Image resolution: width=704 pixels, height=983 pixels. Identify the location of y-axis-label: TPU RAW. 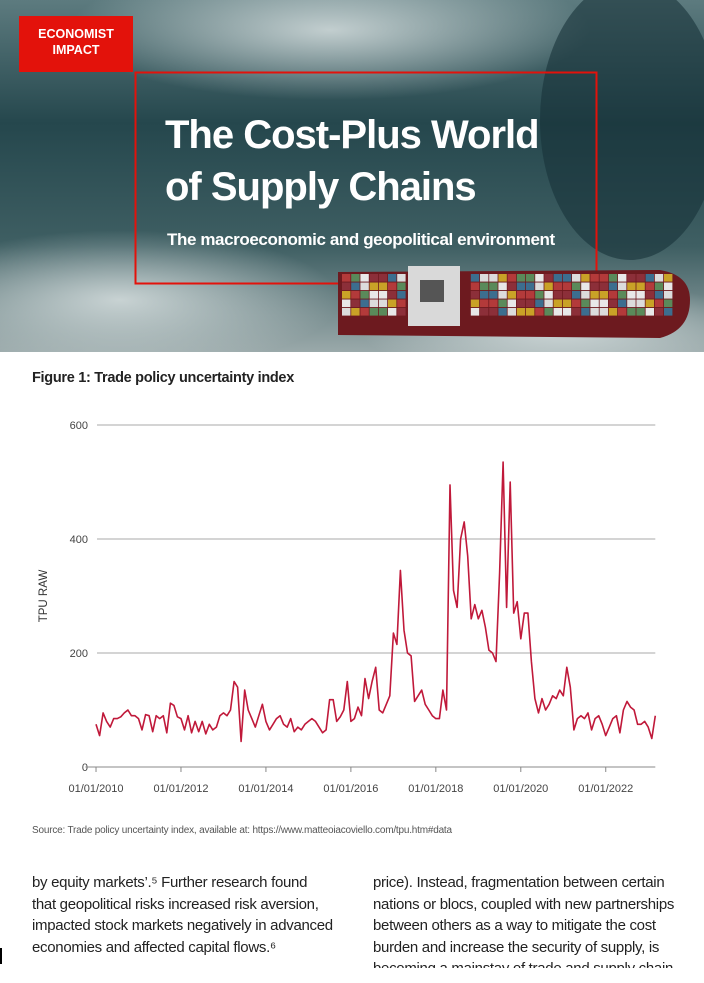
(44, 596).